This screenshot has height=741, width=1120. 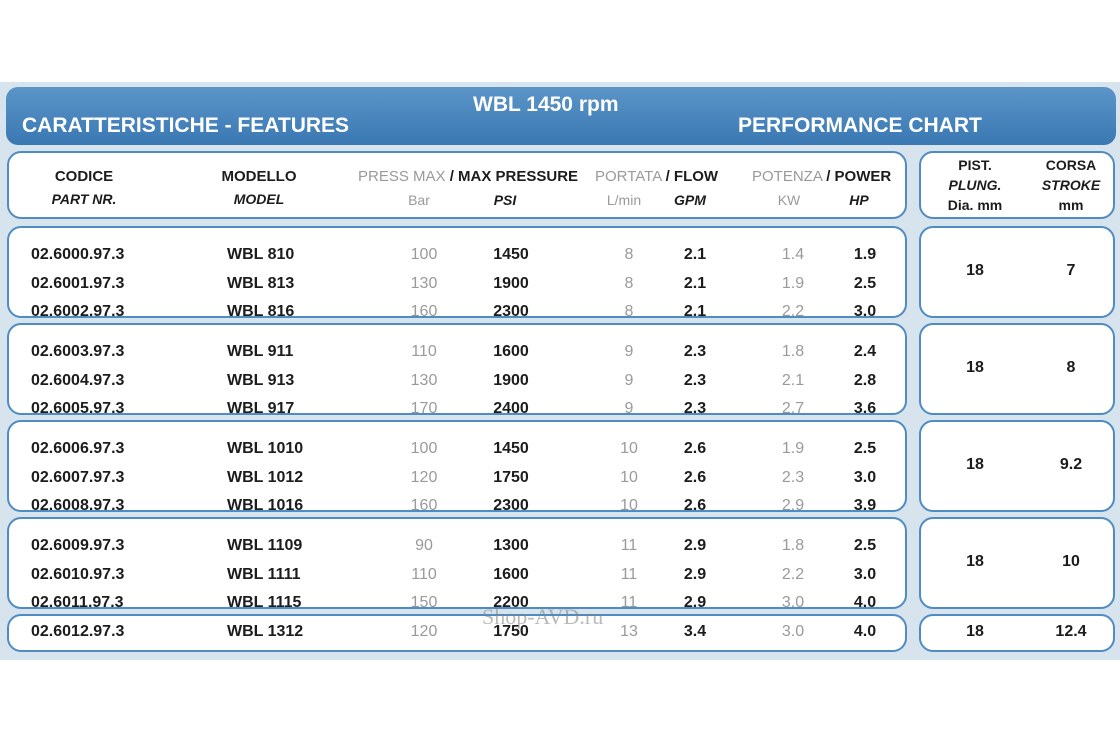 What do you see at coordinates (424, 602) in the screenshot?
I see `cell-bar: 150` at bounding box center [424, 602].